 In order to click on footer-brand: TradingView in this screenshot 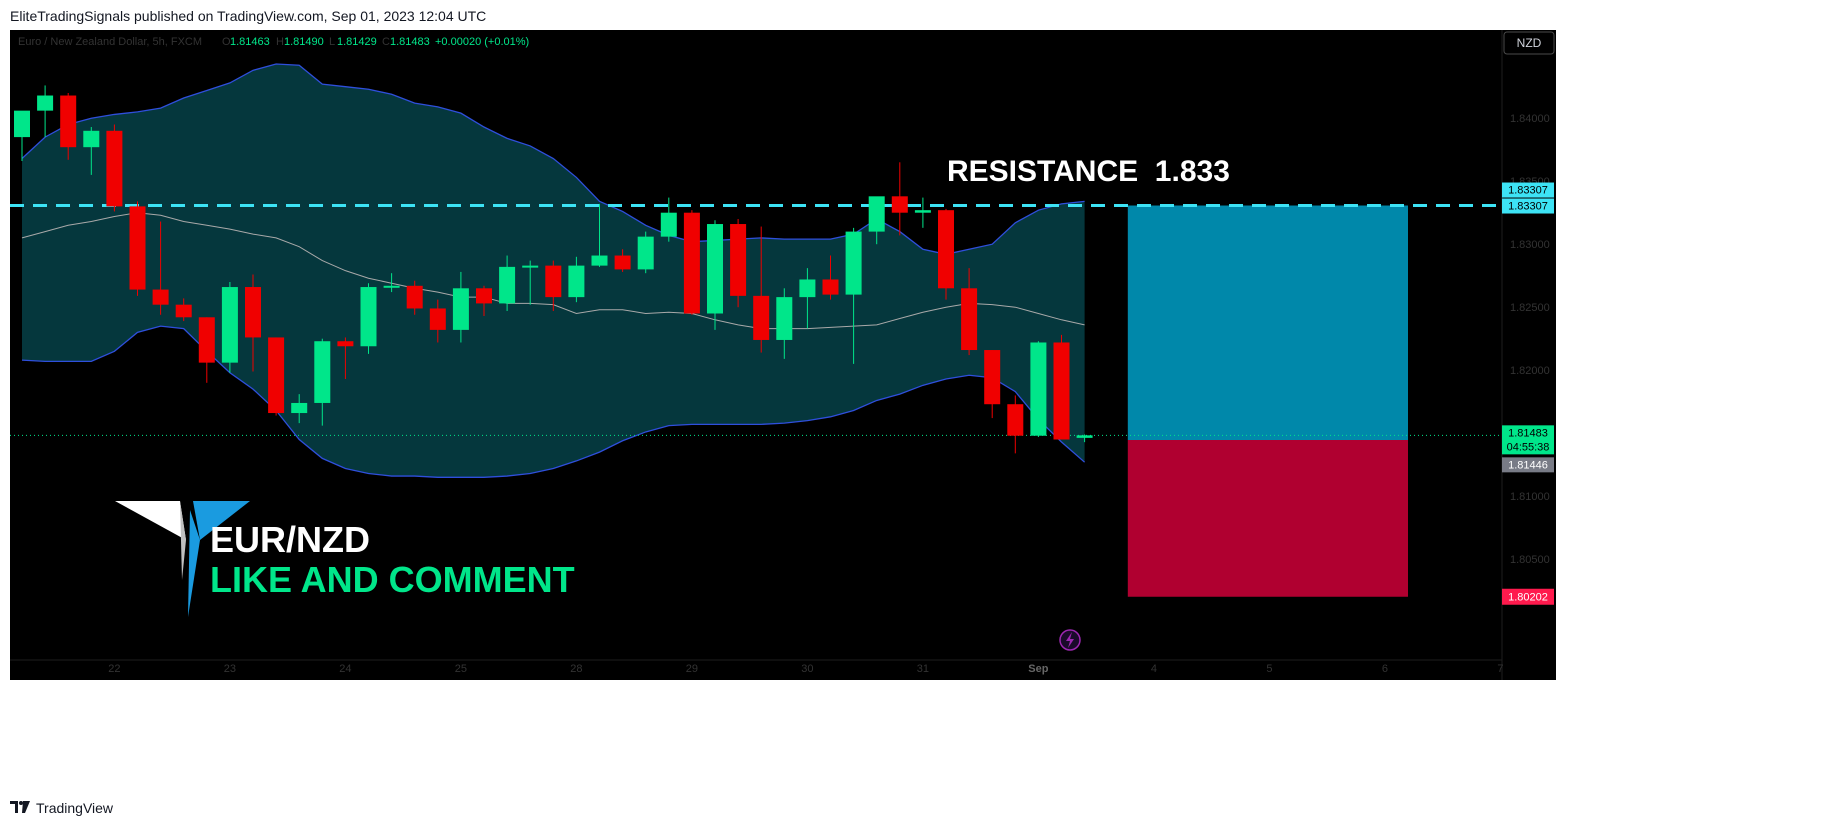, I will do `click(61, 808)`.